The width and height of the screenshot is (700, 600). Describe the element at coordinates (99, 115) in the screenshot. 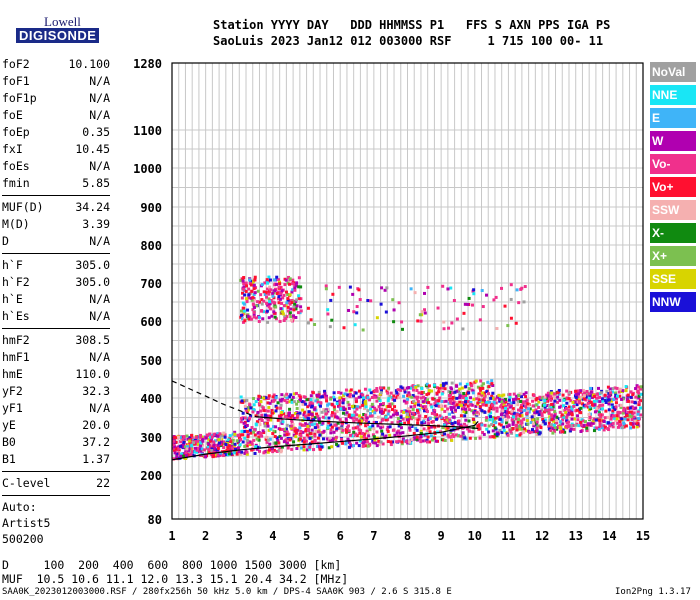

I see `param-value: N/A` at that location.